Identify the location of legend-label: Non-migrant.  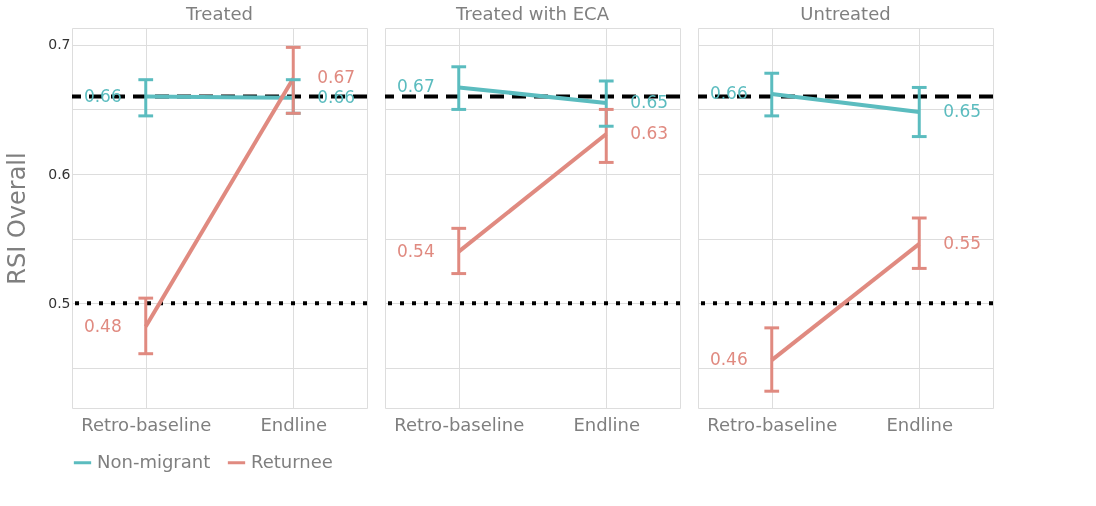
(154, 461).